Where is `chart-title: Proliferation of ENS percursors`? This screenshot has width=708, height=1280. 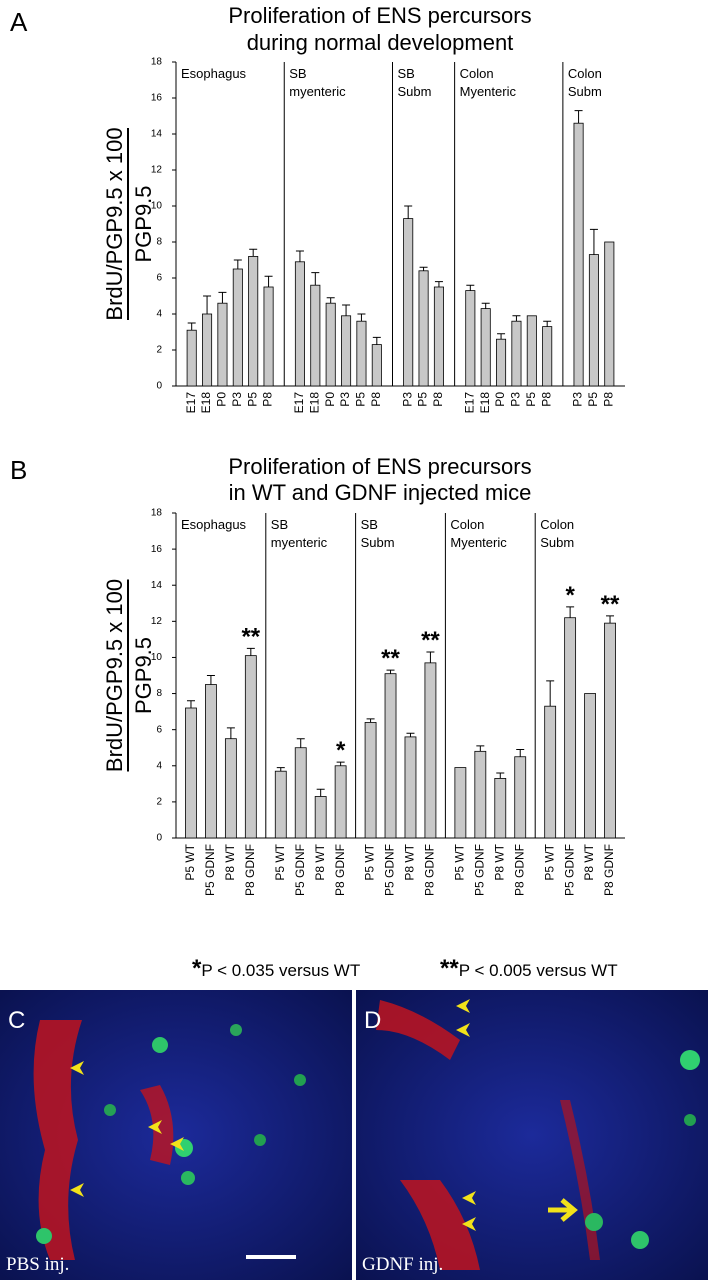
chart-title: Proliferation of ENS percursors is located at coordinates (379, 15).